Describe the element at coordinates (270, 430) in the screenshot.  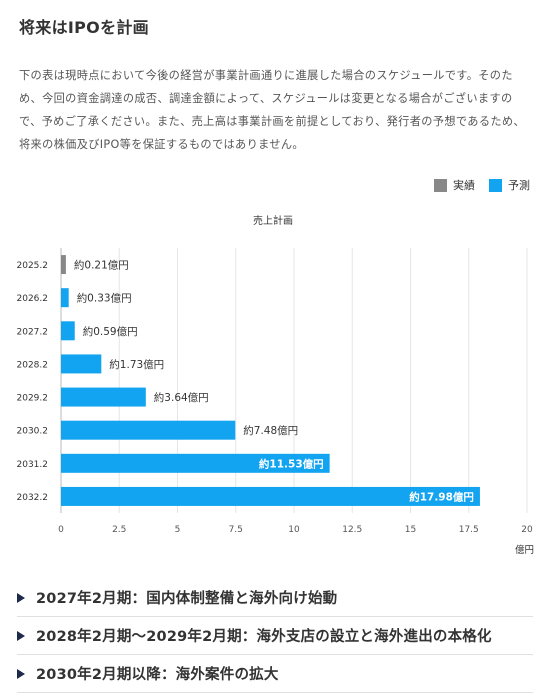
I see `data-label: 約7.48億円` at that location.